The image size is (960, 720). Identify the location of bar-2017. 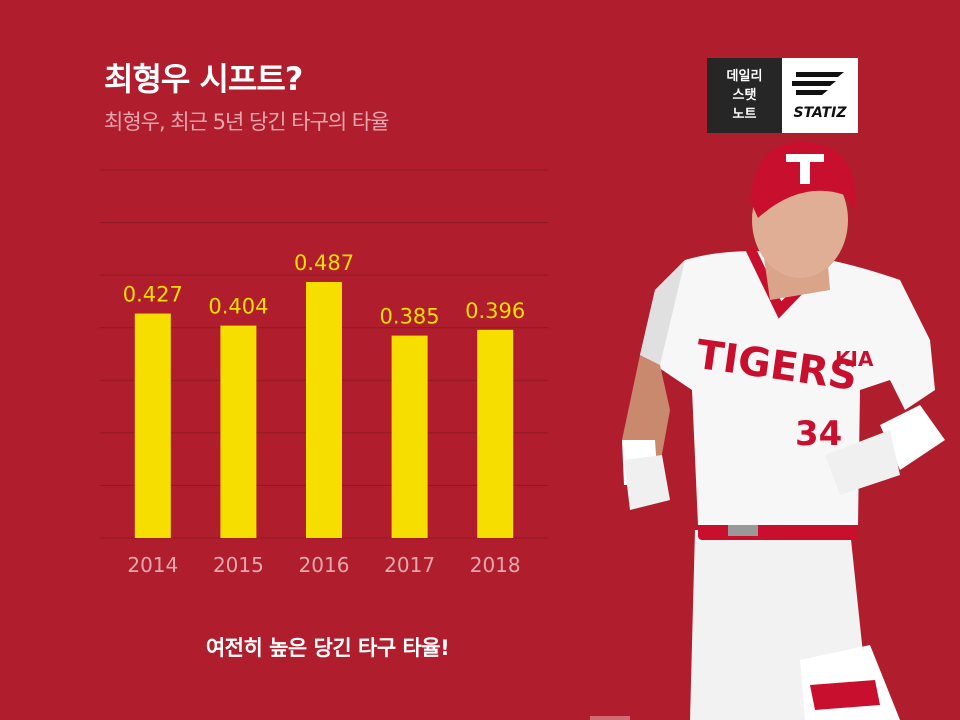
(409, 436).